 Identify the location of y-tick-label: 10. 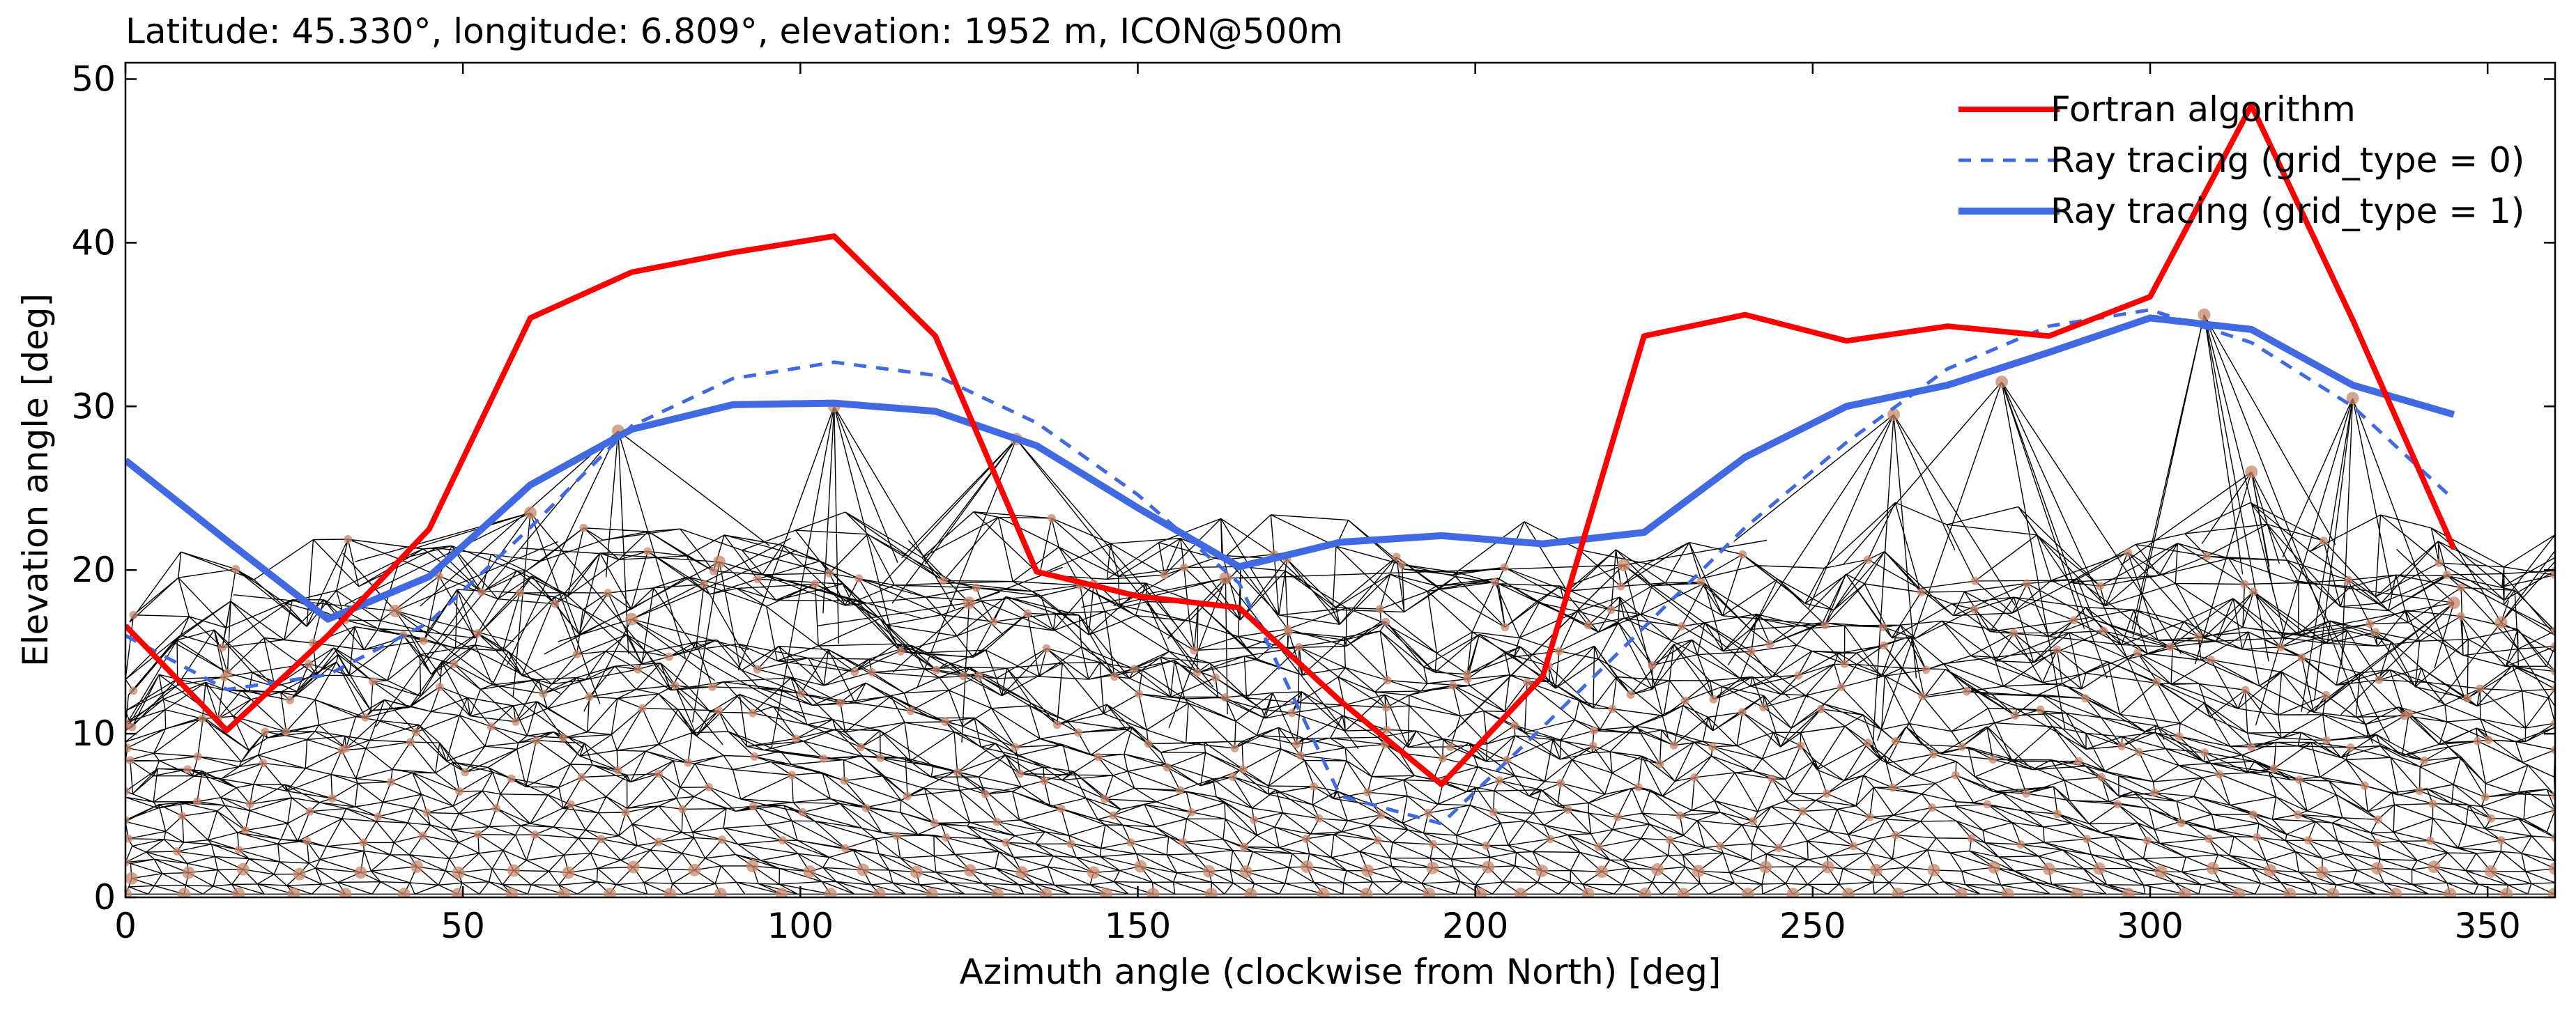
(93, 733).